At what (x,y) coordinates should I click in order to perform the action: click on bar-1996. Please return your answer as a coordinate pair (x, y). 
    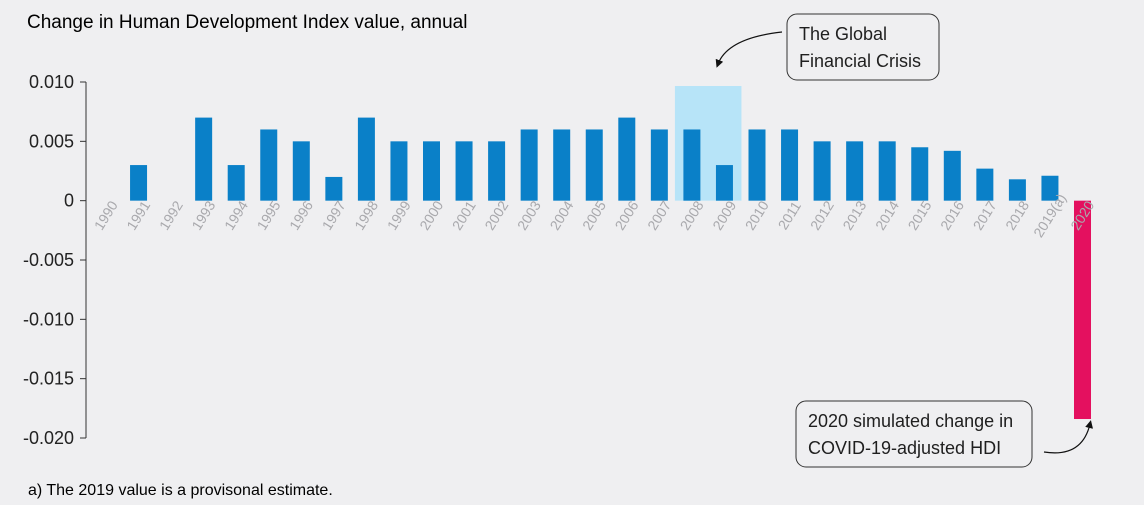
    Looking at the image, I should click on (301, 171).